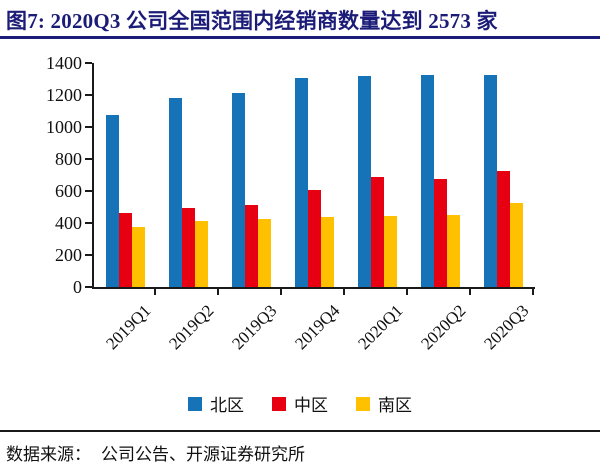 The image size is (600, 470). Describe the element at coordinates (427, 181) in the screenshot. I see `bar-北区-2020Q2` at that location.